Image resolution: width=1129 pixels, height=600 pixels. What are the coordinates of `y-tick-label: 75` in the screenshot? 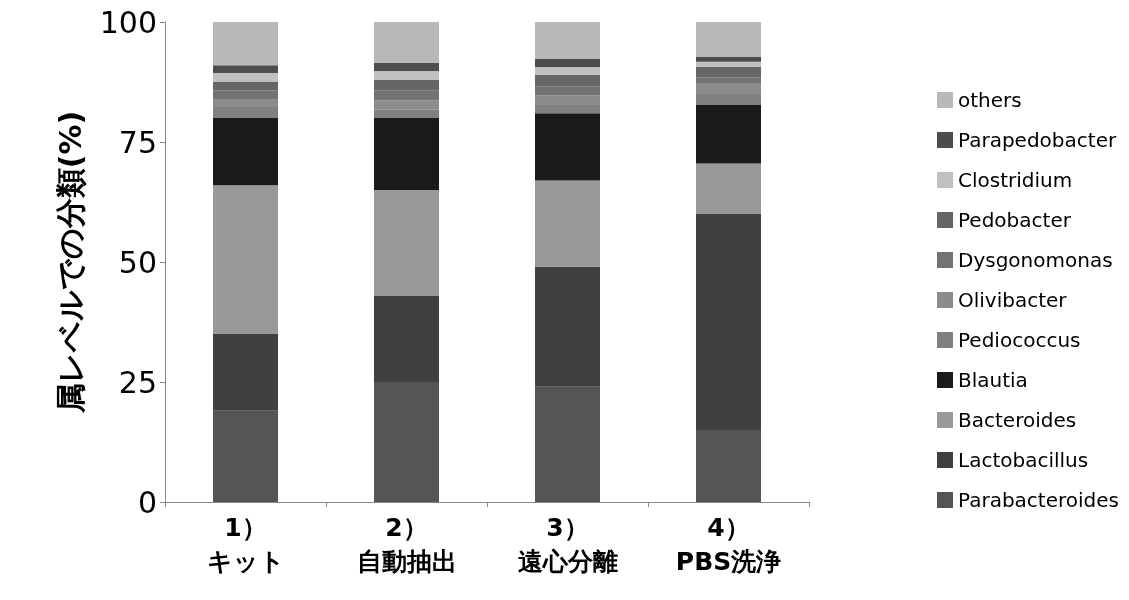 It's located at (137, 142).